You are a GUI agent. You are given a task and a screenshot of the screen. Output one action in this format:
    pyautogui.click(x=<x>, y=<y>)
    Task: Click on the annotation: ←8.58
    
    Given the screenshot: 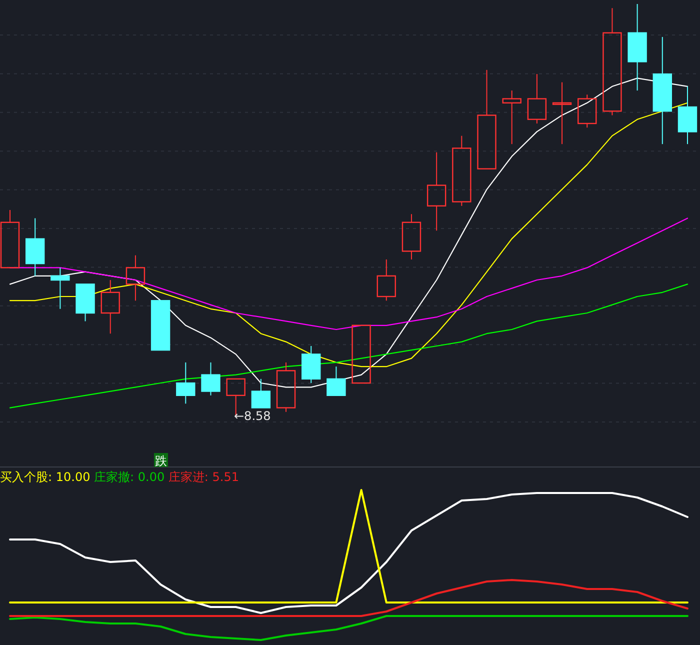 What is the action you would take?
    pyautogui.click(x=252, y=416)
    